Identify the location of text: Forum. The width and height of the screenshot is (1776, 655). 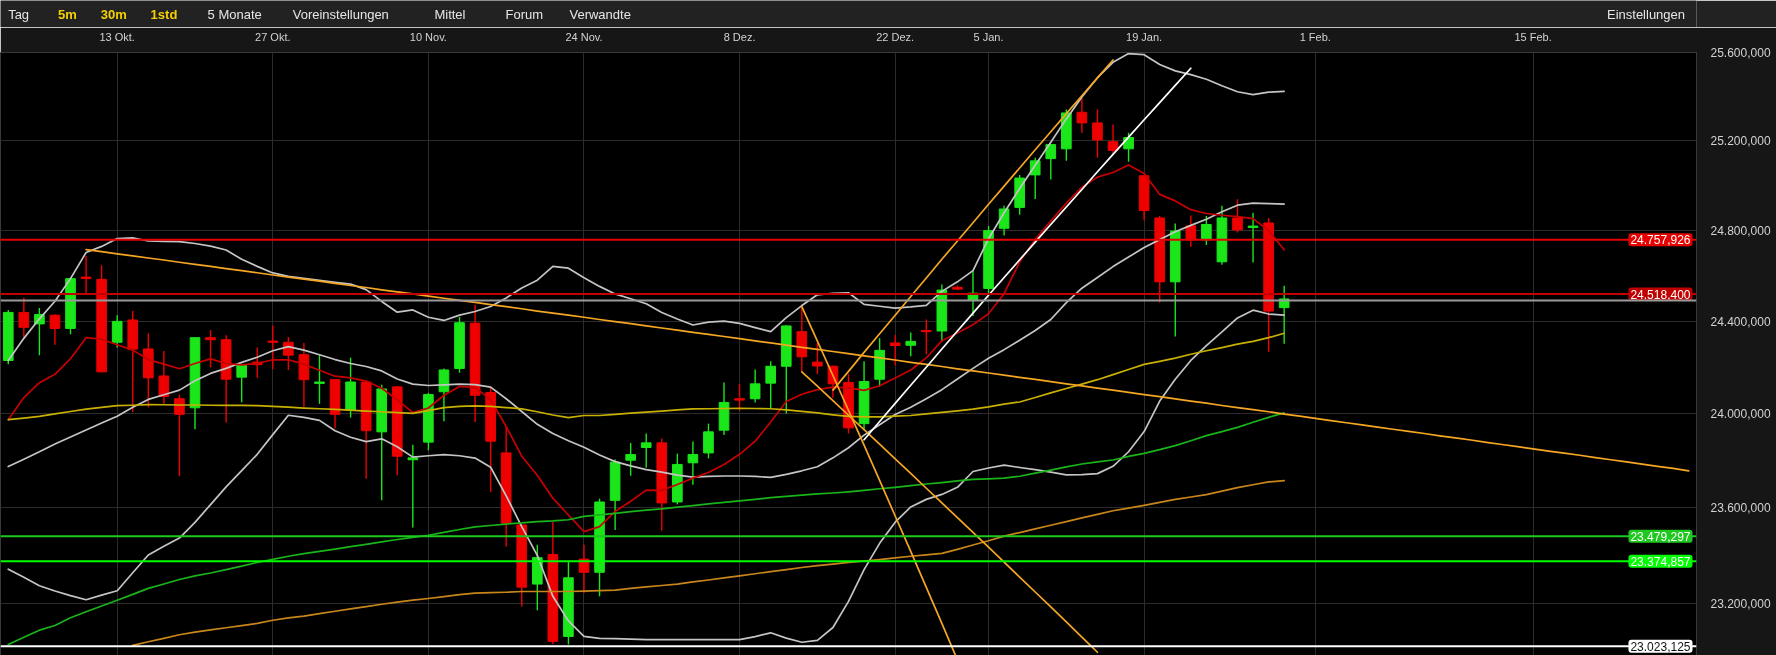
(524, 14).